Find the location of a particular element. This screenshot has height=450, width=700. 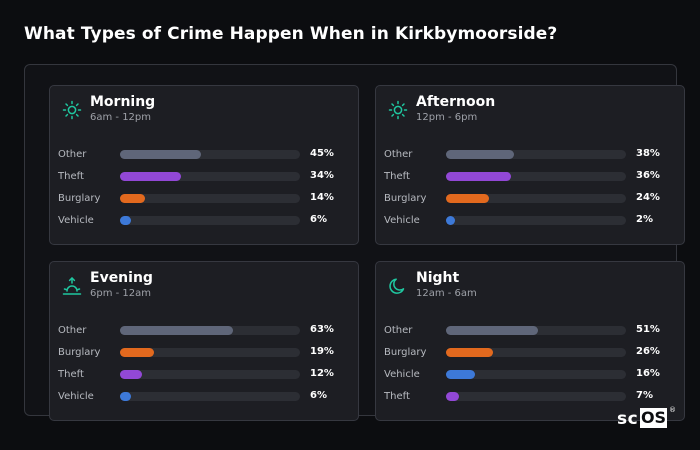

bar-row: Theft 12% is located at coordinates (205, 379).